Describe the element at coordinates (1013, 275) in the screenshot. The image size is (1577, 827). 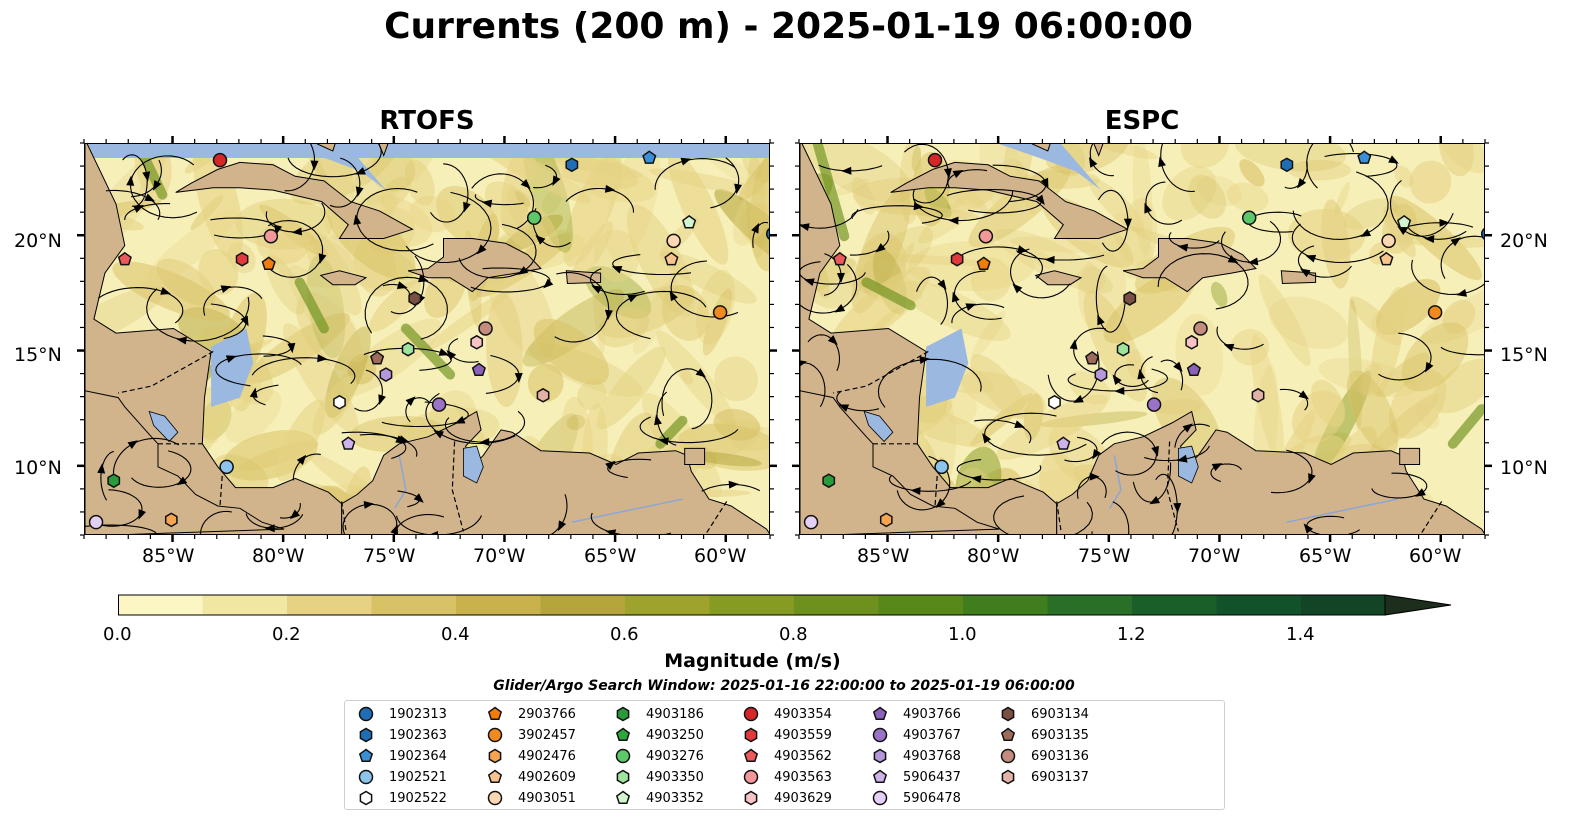
I see `shallow-water-espc` at that location.